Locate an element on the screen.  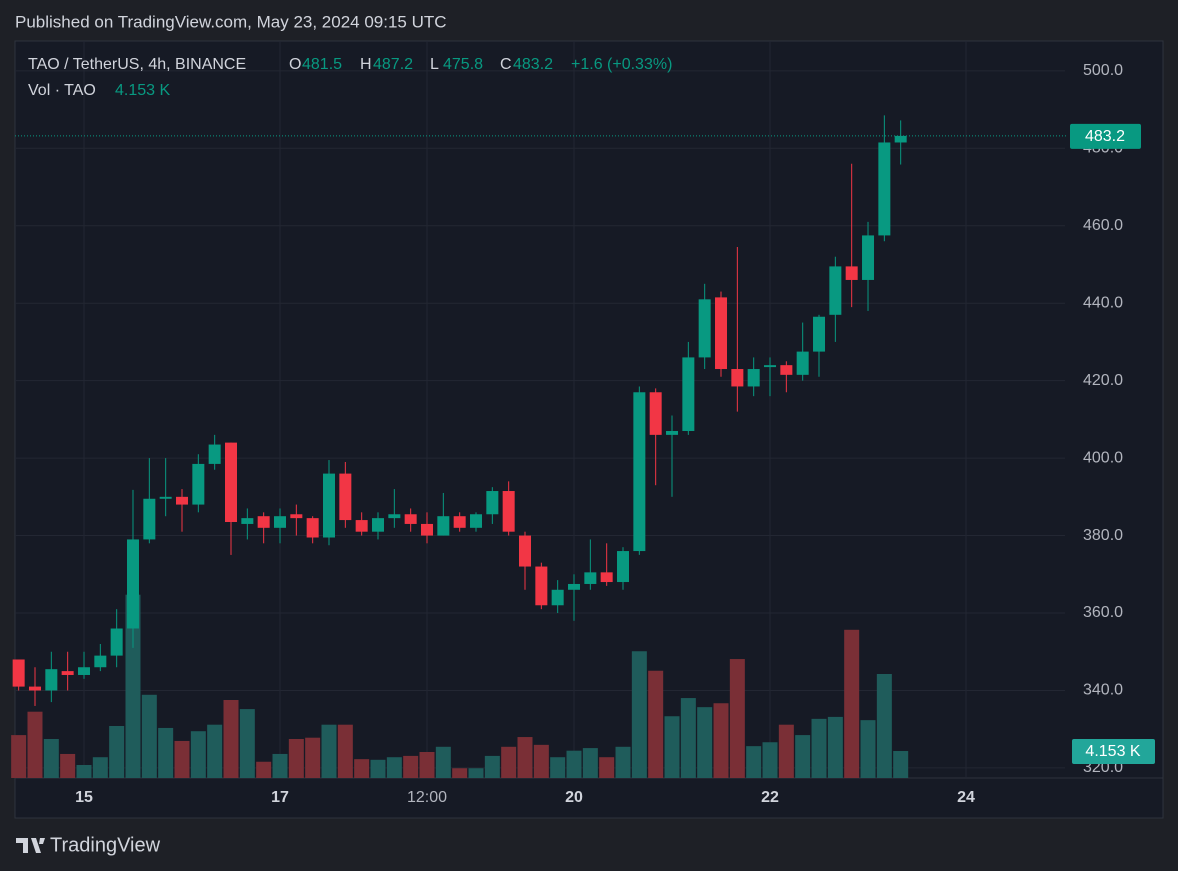
ohlc-value: 481.5 is located at coordinates (322, 64).